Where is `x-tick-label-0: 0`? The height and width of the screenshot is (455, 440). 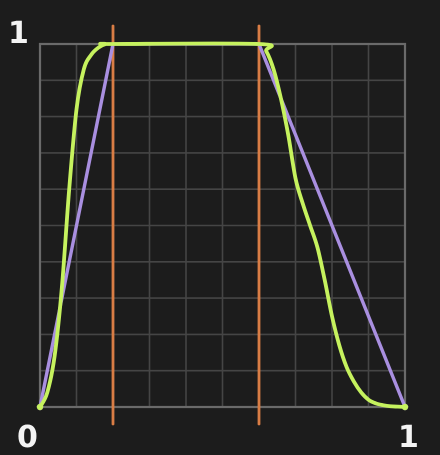 x-tick-label-0: 0 is located at coordinates (27, 437).